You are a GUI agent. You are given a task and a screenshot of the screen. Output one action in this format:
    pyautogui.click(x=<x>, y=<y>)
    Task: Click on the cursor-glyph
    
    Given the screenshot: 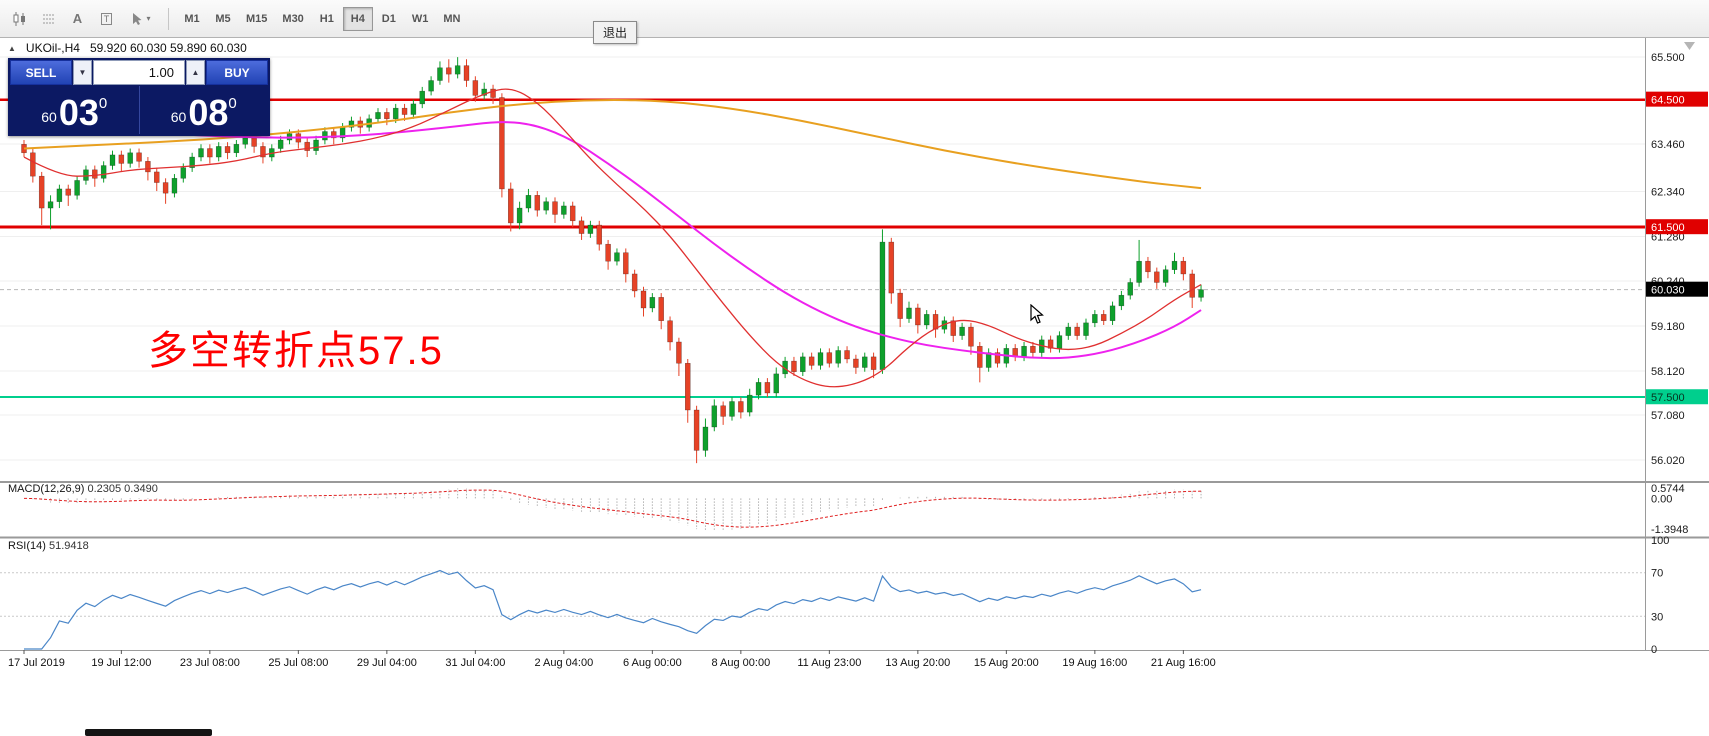 What is the action you would take?
    pyautogui.click(x=137, y=18)
    